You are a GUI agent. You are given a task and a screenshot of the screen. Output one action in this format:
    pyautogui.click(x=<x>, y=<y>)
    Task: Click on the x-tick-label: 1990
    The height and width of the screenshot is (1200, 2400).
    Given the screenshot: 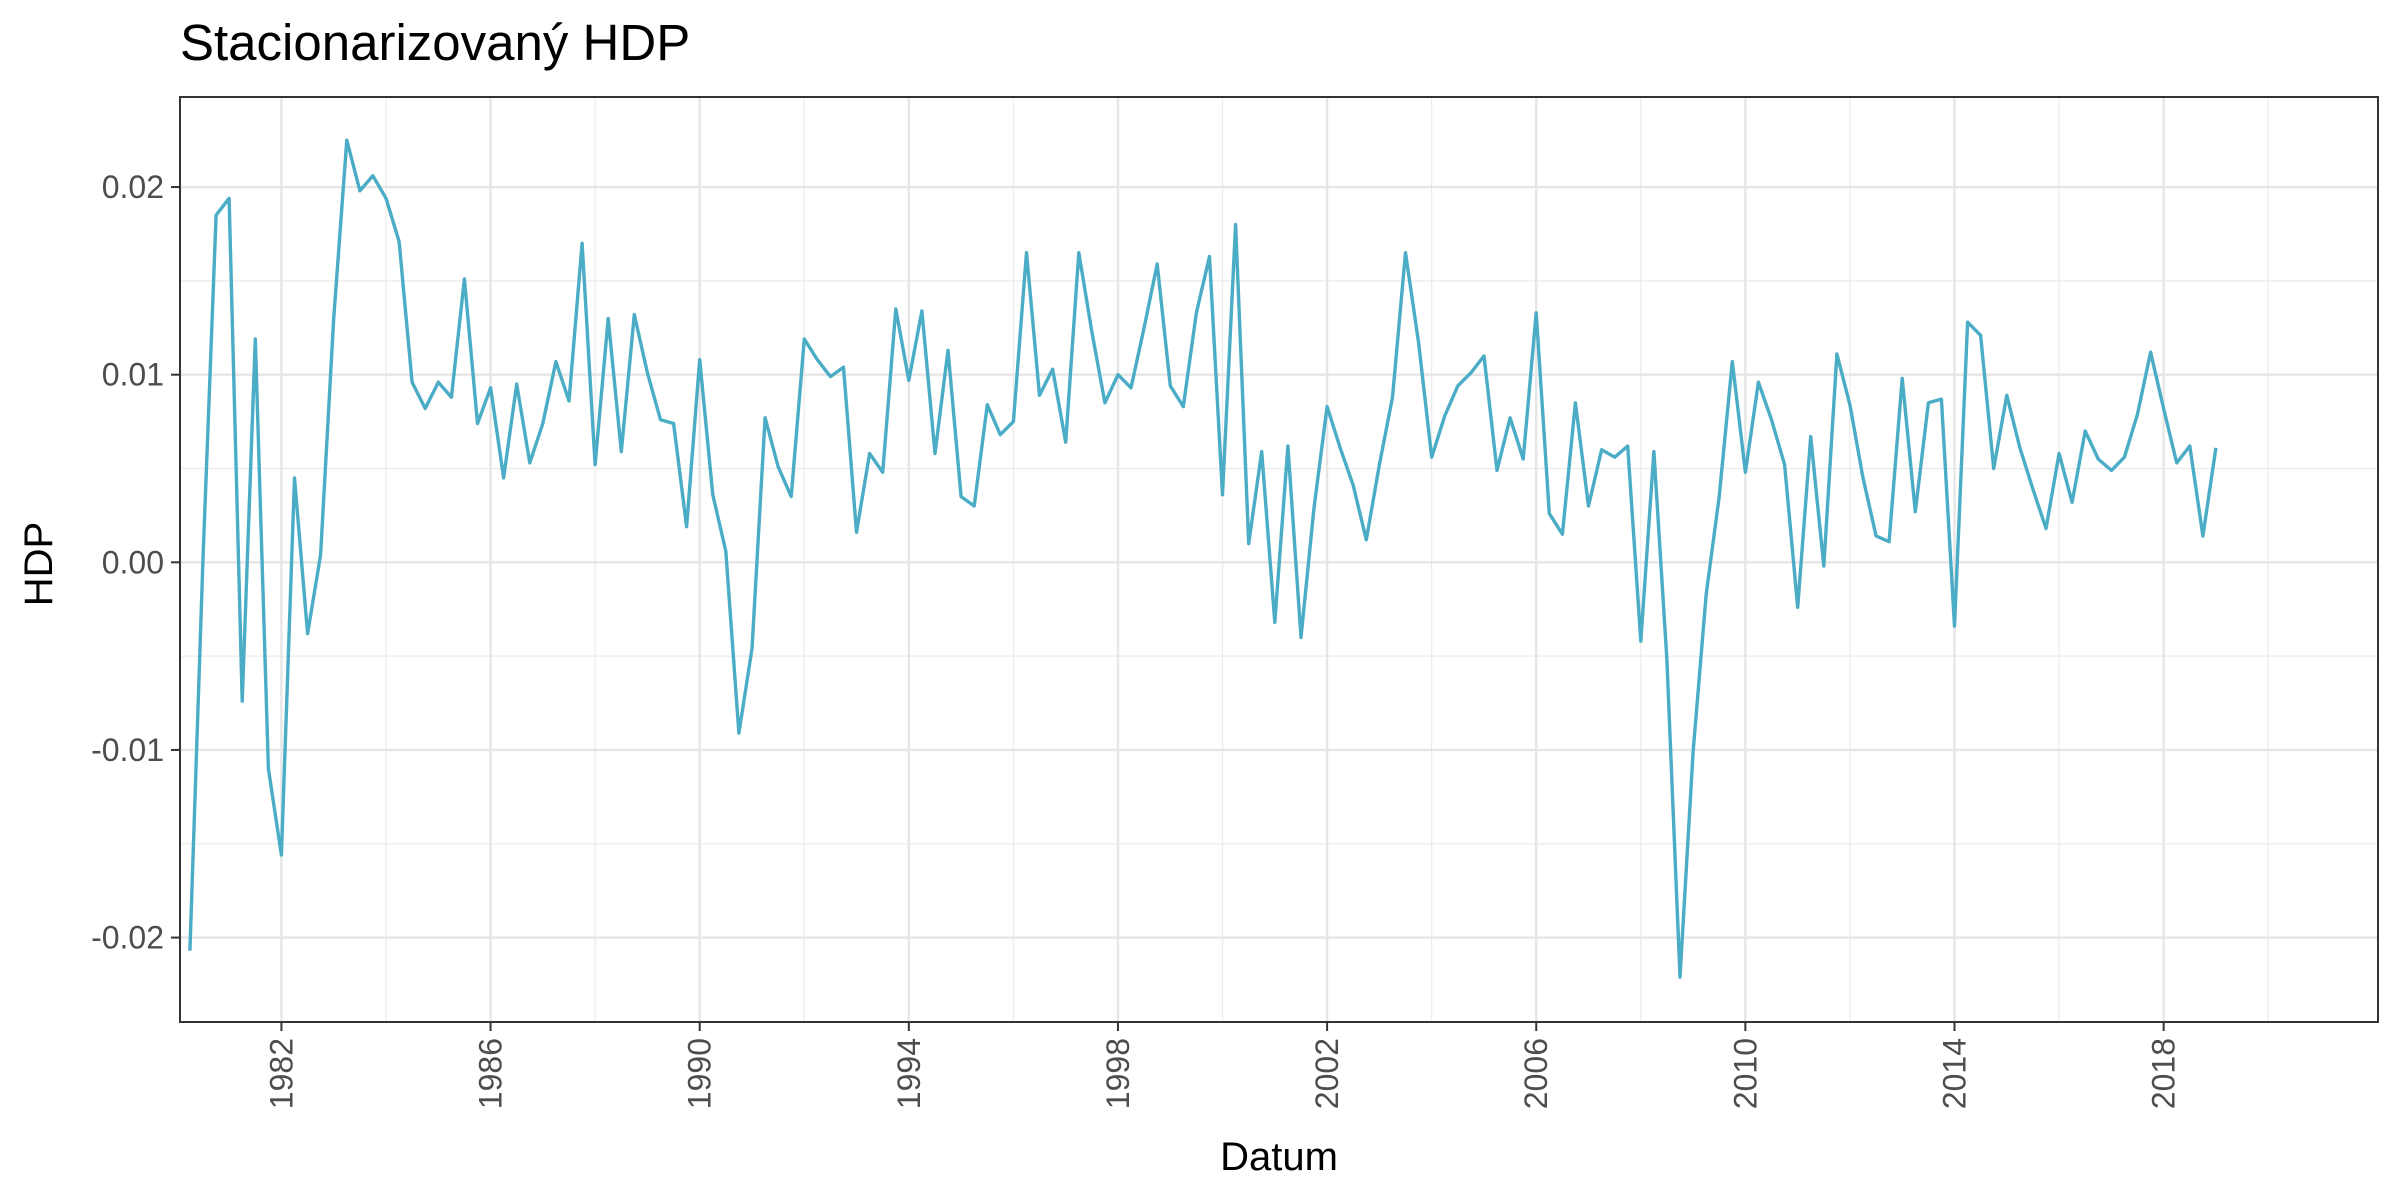 What is the action you would take?
    pyautogui.click(x=700, y=1073)
    